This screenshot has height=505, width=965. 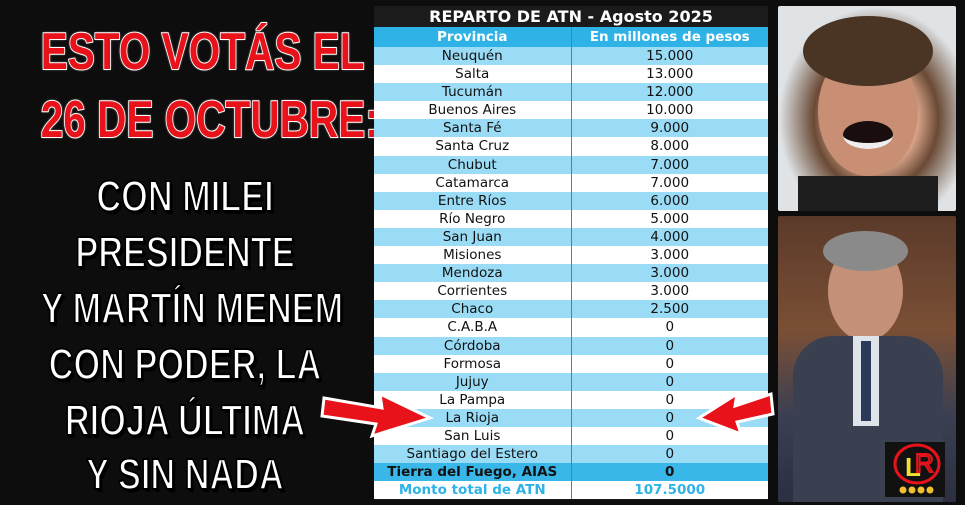 What do you see at coordinates (670, 110) in the screenshot?
I see `value-cell: 10.000` at bounding box center [670, 110].